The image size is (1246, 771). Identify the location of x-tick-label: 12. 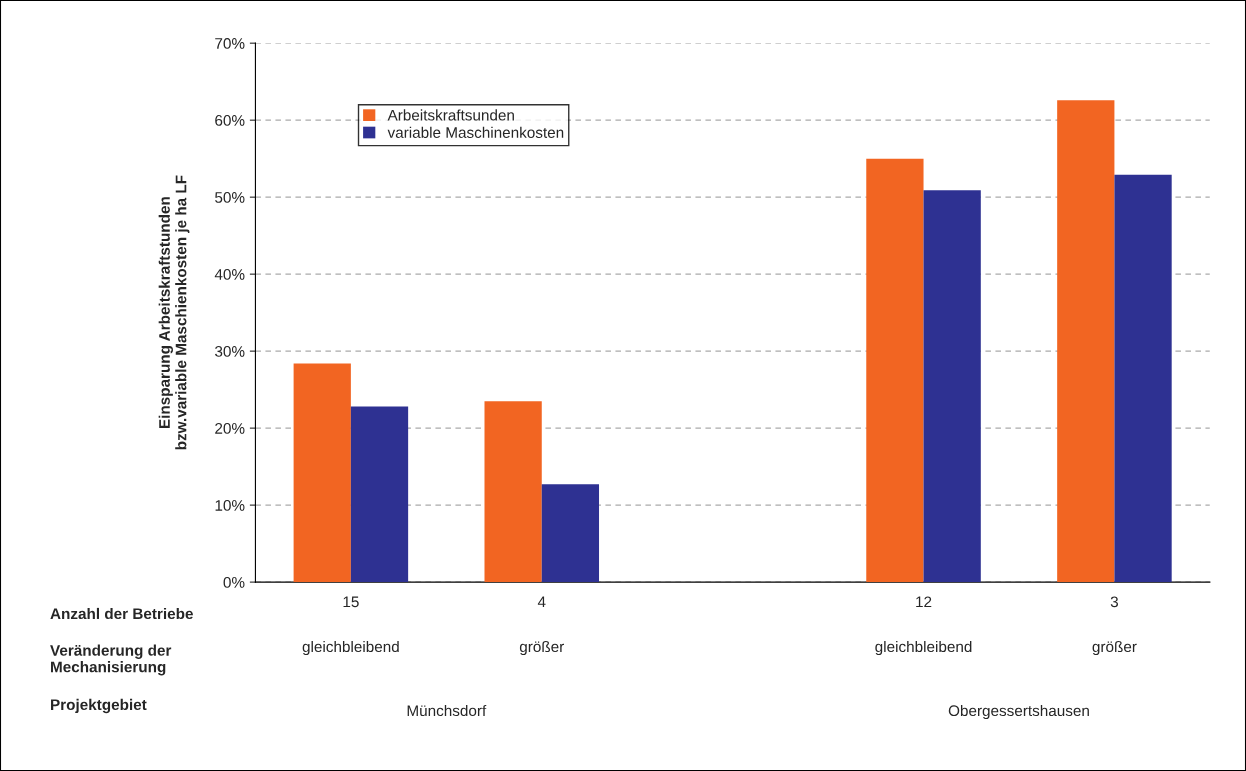
(924, 602).